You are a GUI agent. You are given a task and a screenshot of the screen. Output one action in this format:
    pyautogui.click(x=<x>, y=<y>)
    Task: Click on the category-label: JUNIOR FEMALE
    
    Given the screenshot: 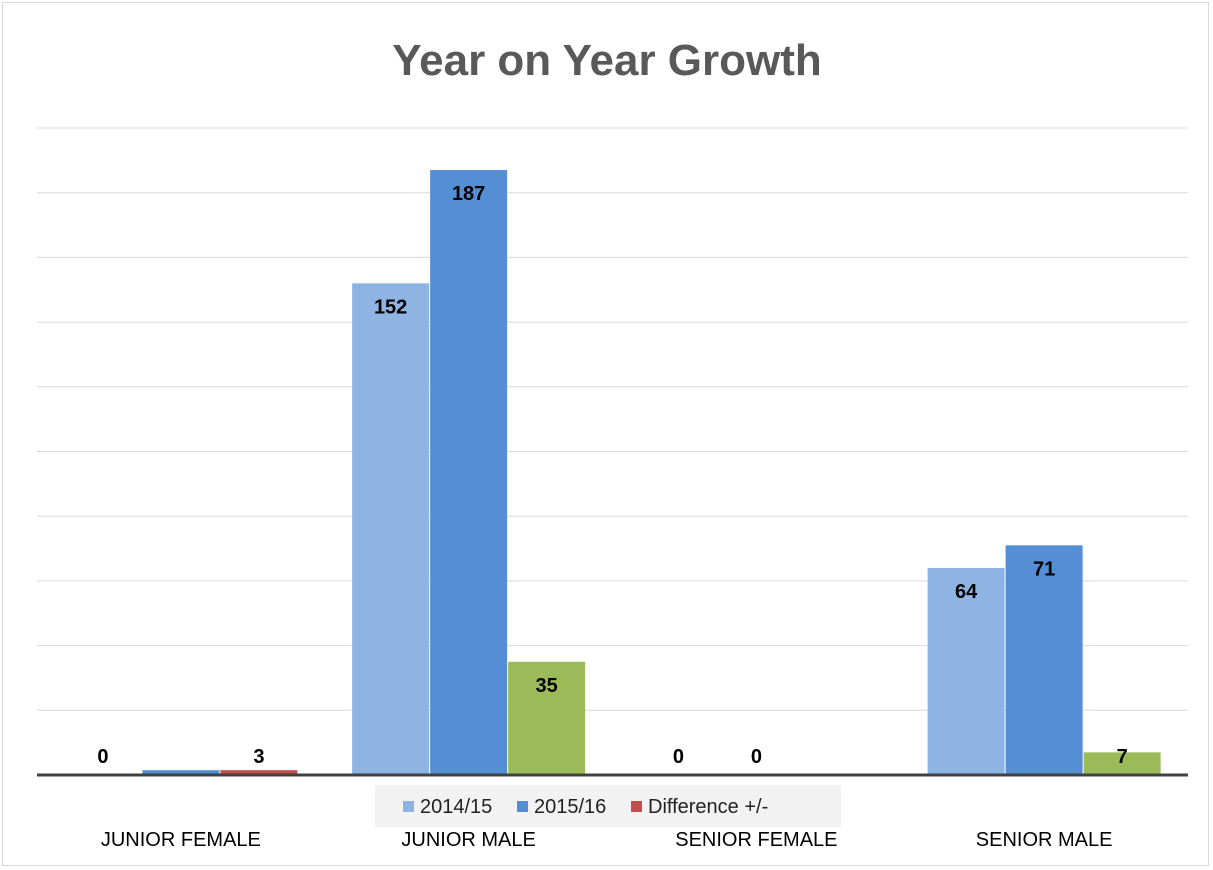 What is the action you would take?
    pyautogui.click(x=181, y=840)
    